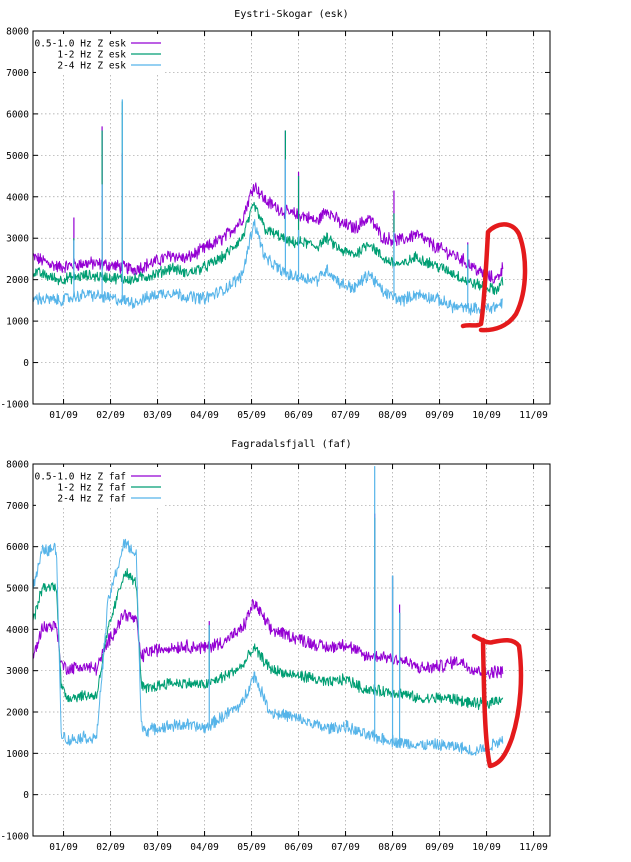 The width and height of the screenshot is (631, 862). I want to click on red-annotation-top, so click(494, 277).